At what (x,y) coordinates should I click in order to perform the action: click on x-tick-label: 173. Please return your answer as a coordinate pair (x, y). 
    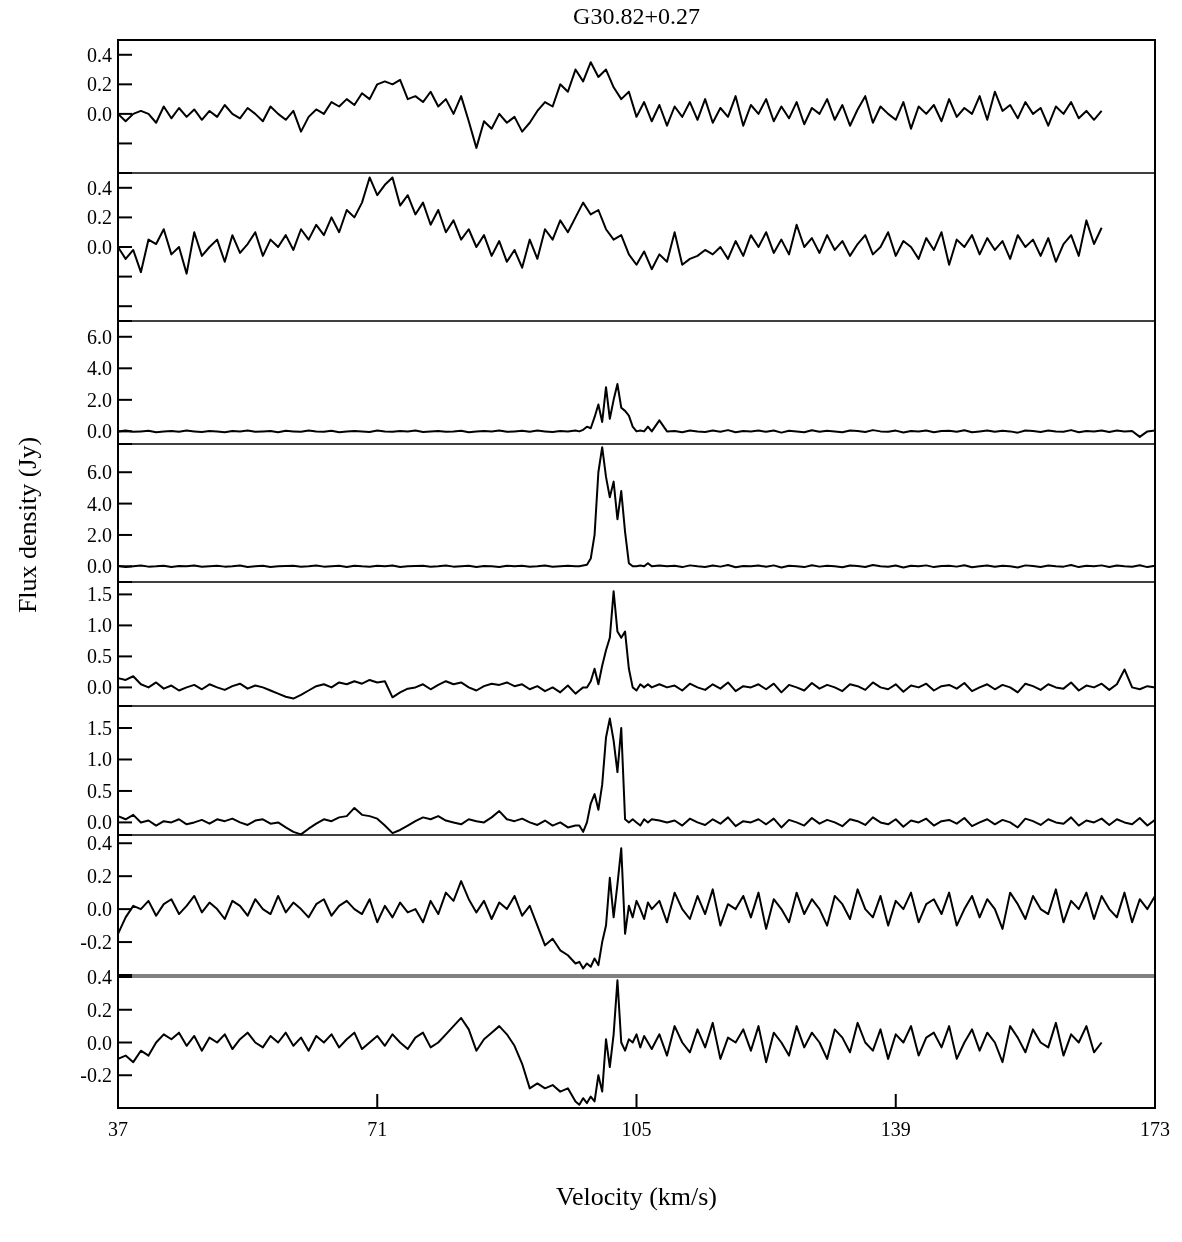
    Looking at the image, I should click on (1155, 1129).